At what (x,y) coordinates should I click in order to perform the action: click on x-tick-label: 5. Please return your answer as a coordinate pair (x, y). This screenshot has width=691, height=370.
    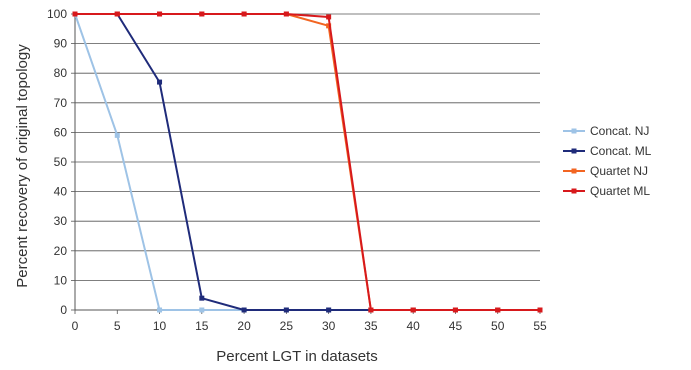
    Looking at the image, I should click on (117, 326).